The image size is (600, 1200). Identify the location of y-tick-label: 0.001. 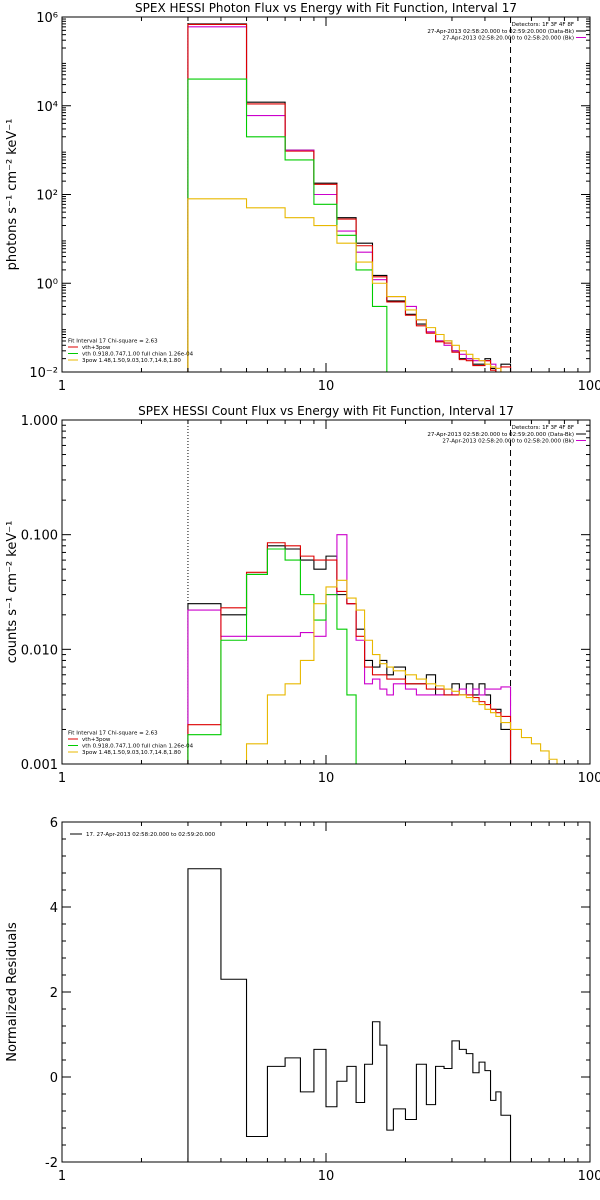
(39, 765).